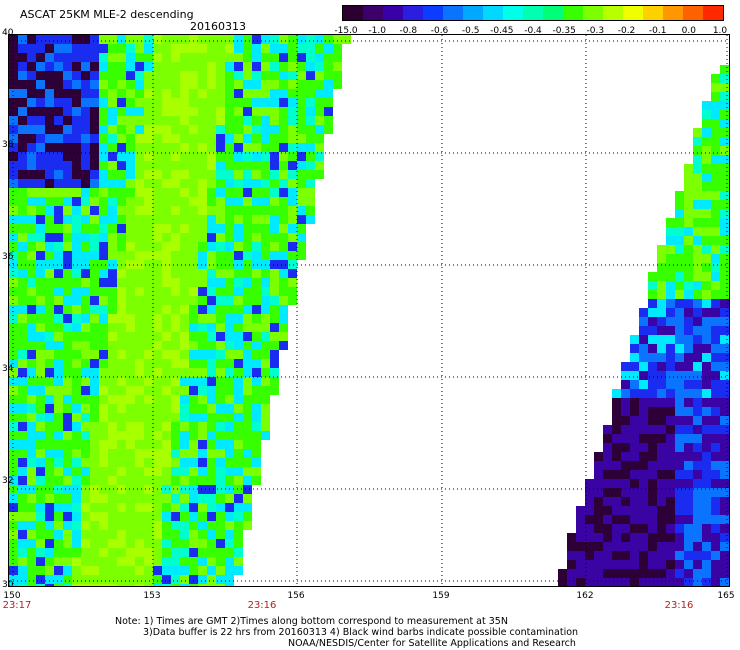  Describe the element at coordinates (688, 31) in the screenshot. I see `colorbar-tick-label: 0.0` at that location.